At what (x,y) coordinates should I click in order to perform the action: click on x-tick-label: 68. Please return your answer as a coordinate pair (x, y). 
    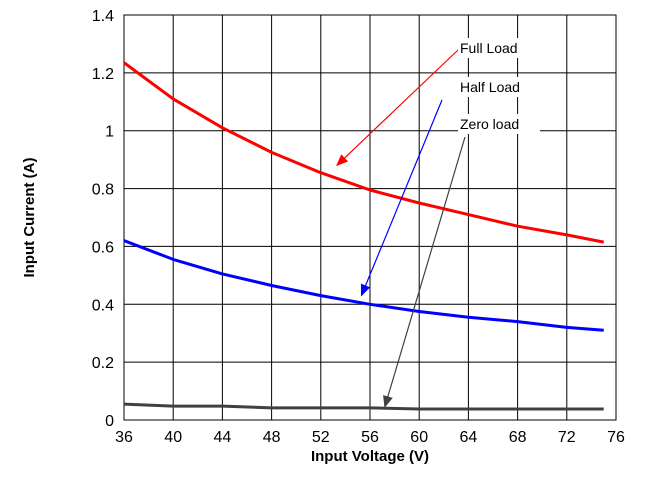
    Looking at the image, I should click on (518, 437).